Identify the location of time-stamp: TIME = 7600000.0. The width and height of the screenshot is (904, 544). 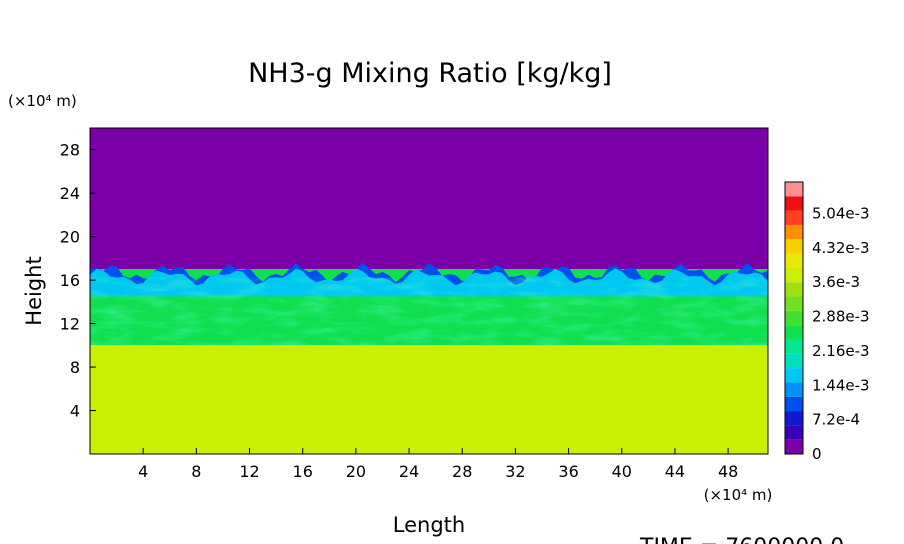
(741, 539).